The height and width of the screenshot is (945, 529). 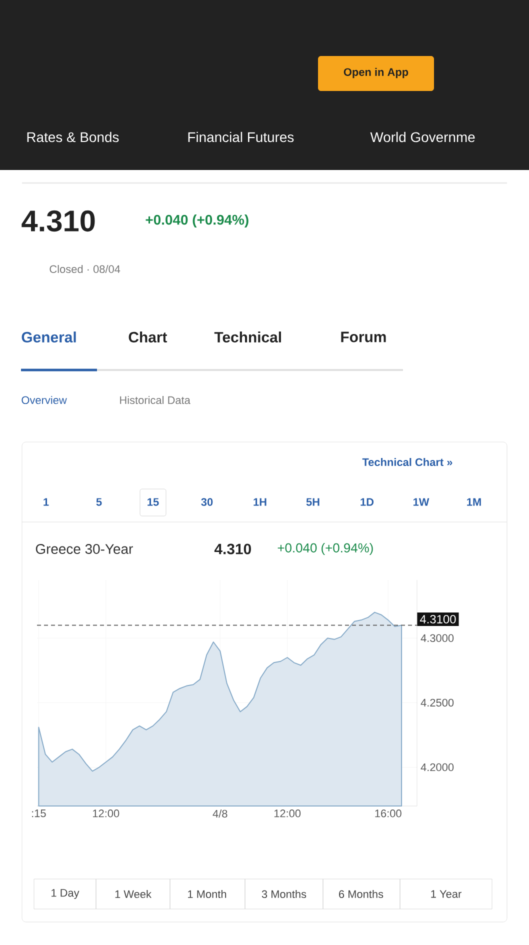 What do you see at coordinates (367, 502) in the screenshot?
I see `text: 1D` at bounding box center [367, 502].